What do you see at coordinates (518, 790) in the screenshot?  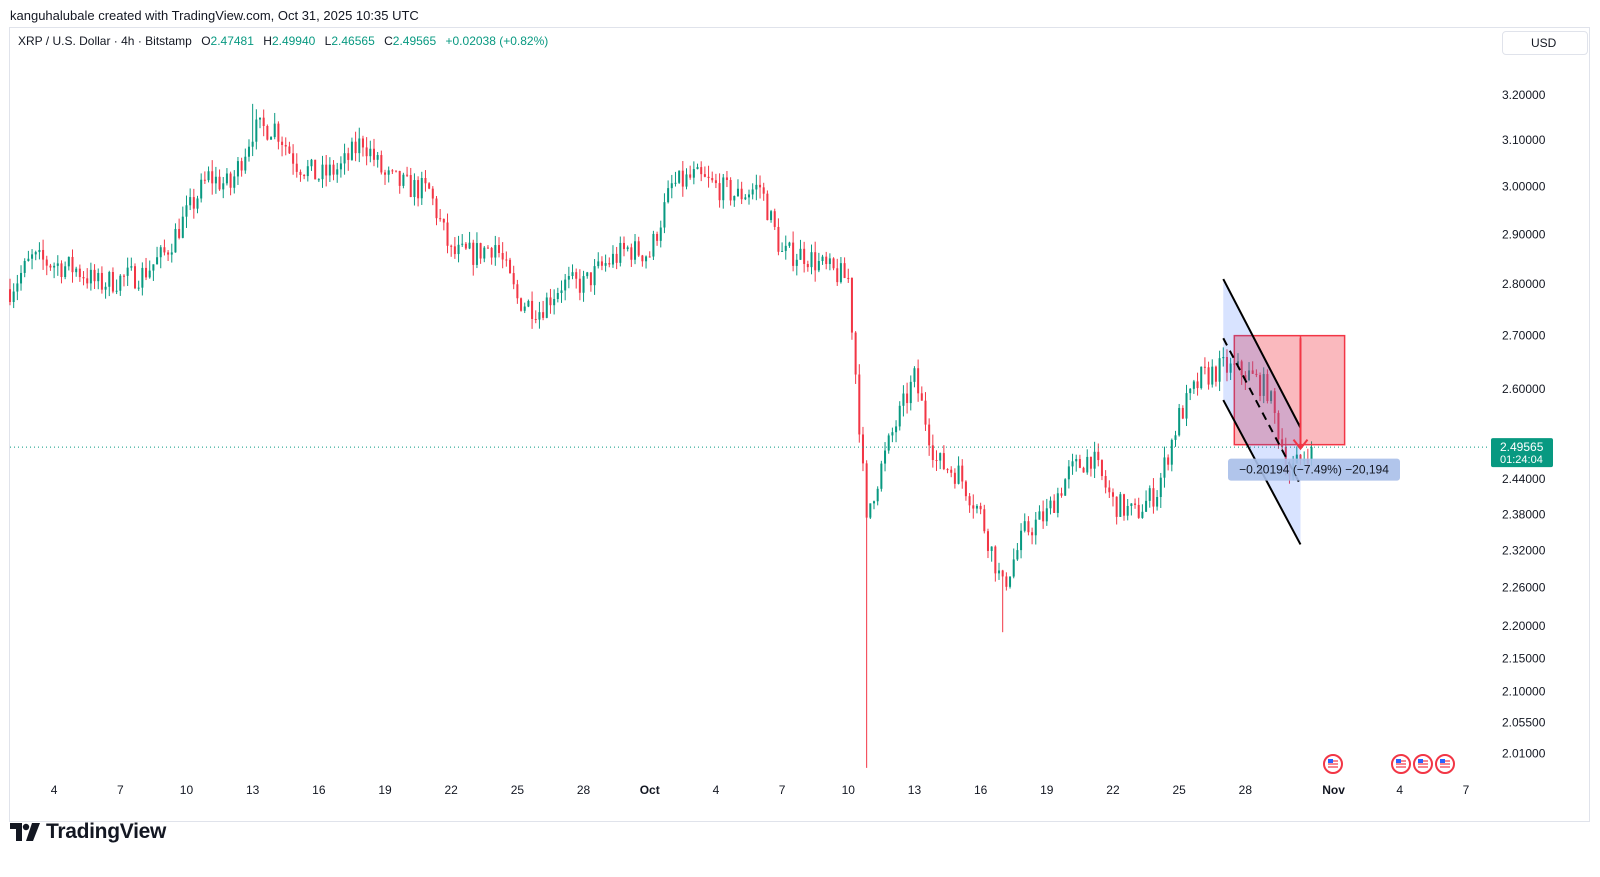 I see `x-tick-label: 25` at bounding box center [518, 790].